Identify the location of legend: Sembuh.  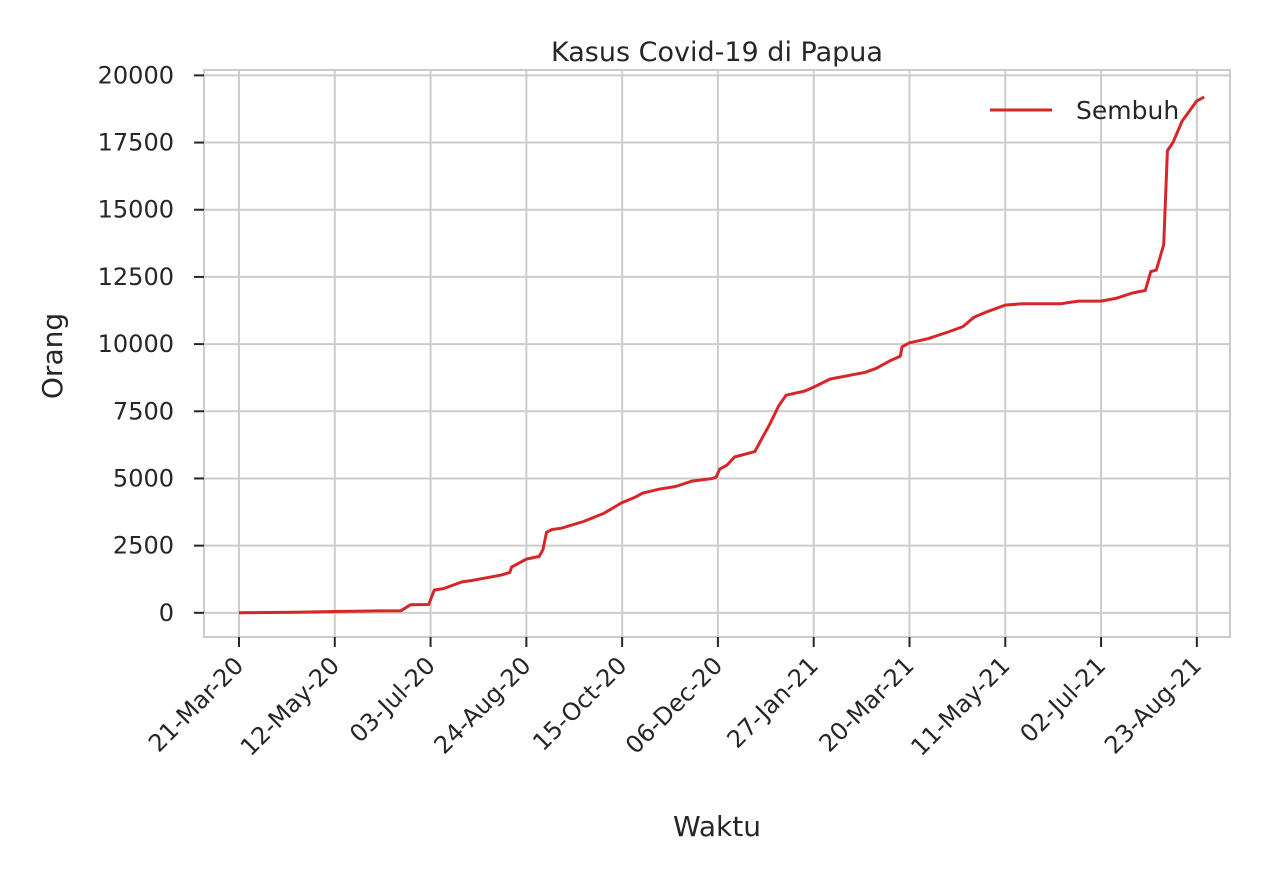
(1084, 110).